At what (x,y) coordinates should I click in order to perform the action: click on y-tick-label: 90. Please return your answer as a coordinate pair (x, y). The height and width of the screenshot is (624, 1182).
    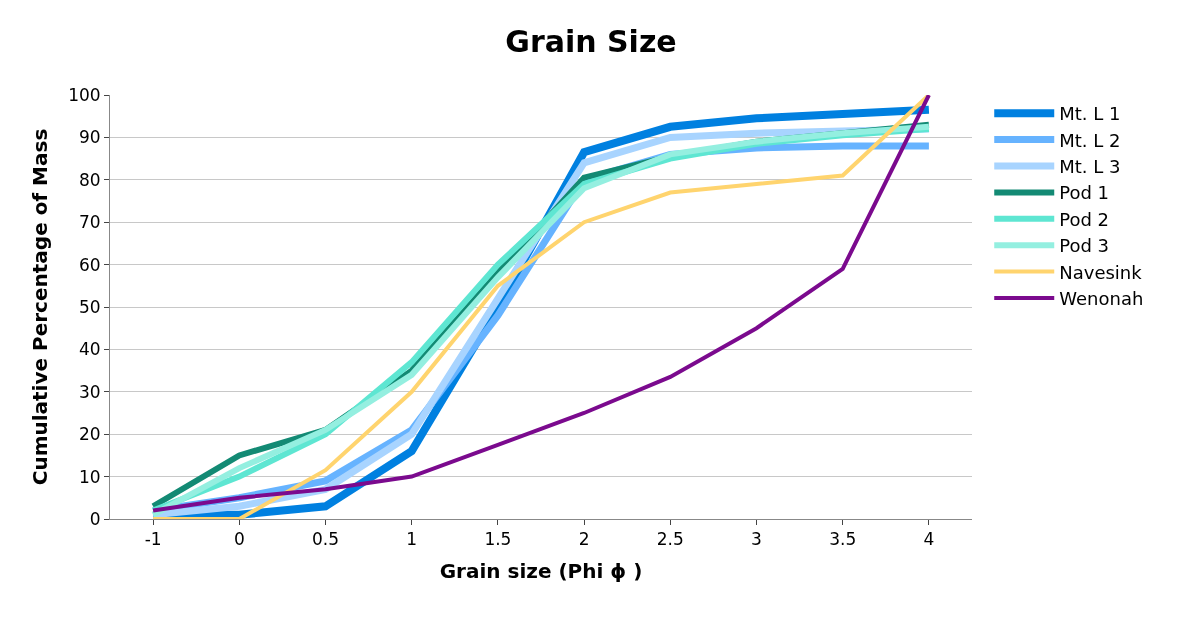
    Looking at the image, I should click on (89, 137).